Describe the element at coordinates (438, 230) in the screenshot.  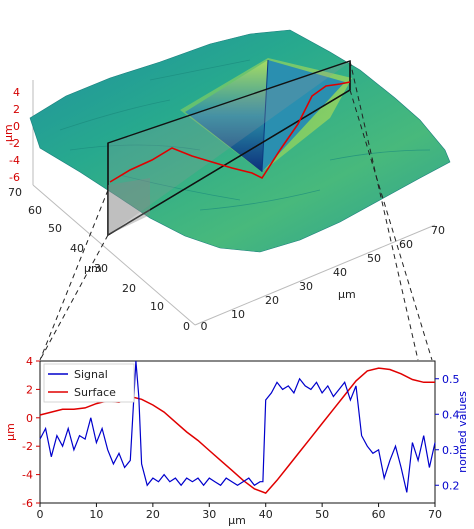
I see `x-tick: 70` at that location.